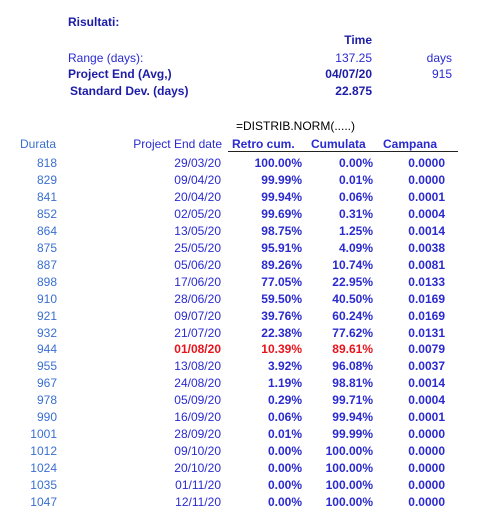 The width and height of the screenshot is (478, 527). Describe the element at coordinates (46, 332) in the screenshot. I see `cell: 932` at that location.